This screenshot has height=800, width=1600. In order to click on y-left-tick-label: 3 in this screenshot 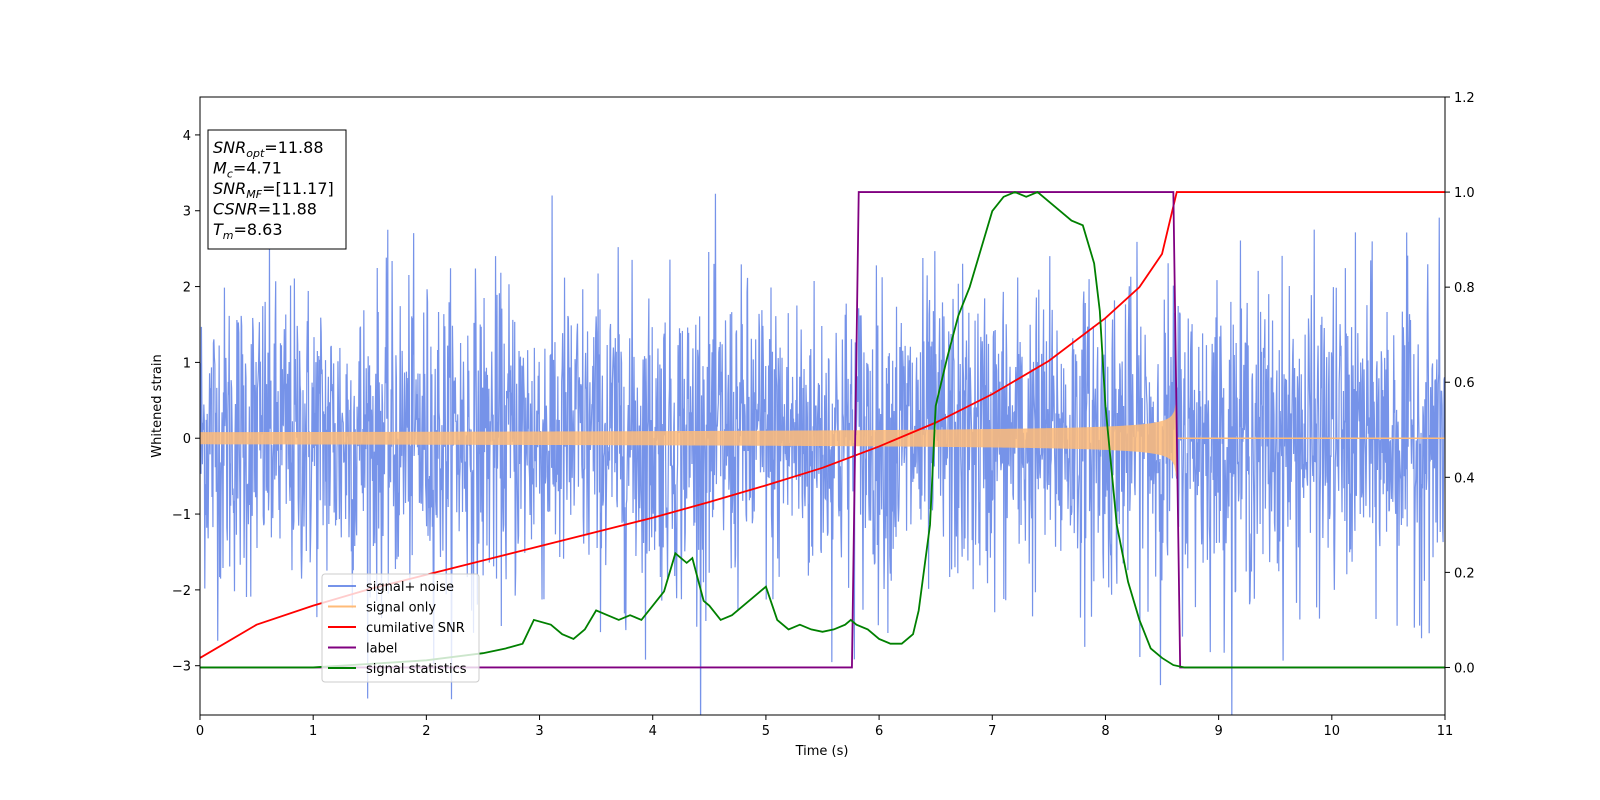, I will do `click(187, 212)`.